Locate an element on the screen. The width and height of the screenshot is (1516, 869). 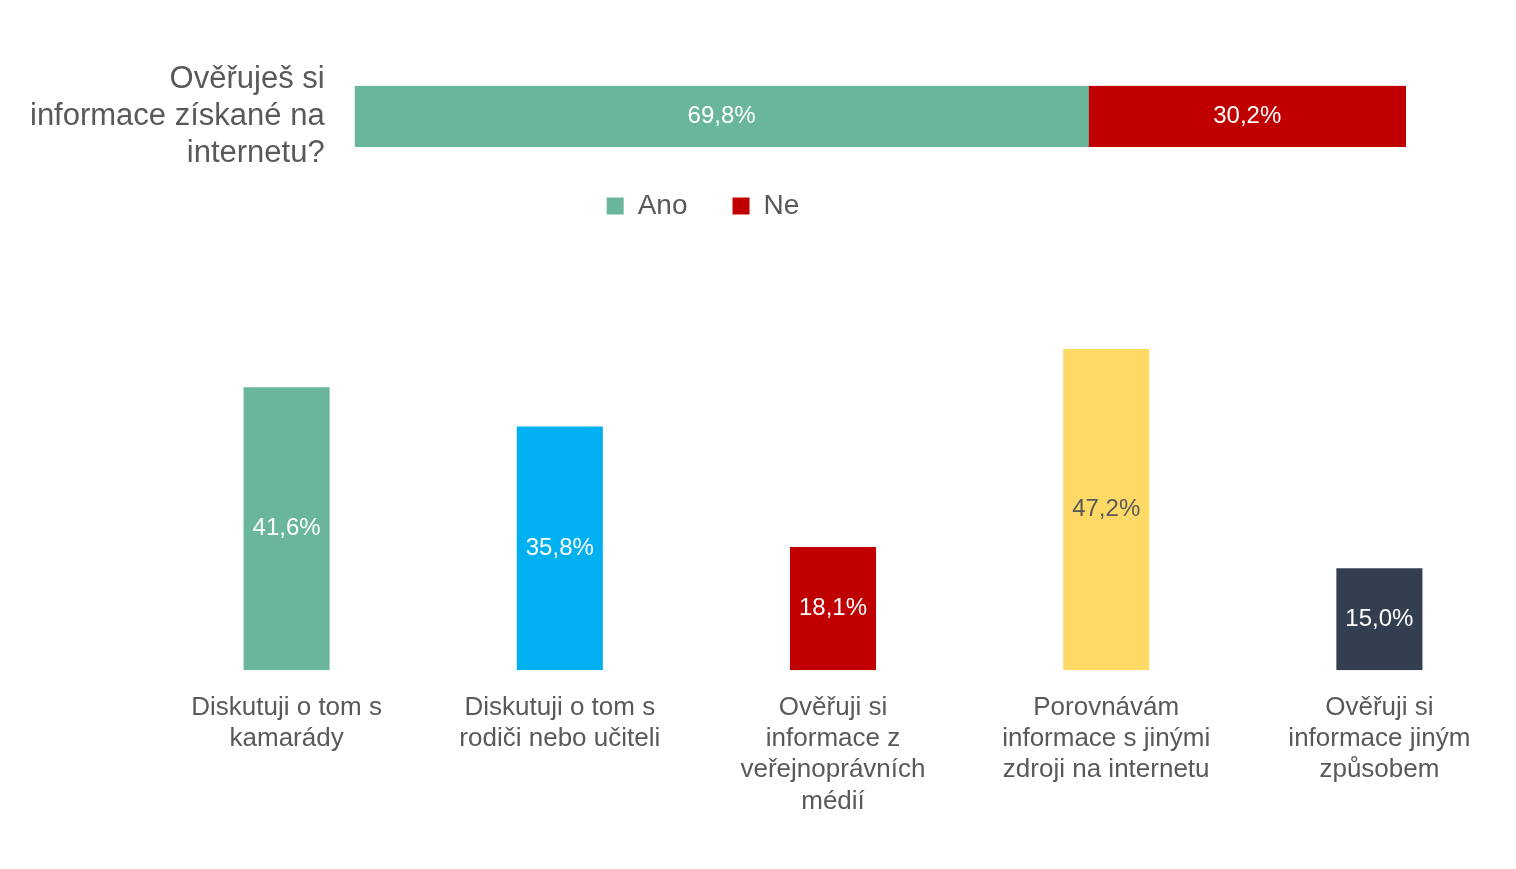
data-label: 15,0% is located at coordinates (1379, 617).